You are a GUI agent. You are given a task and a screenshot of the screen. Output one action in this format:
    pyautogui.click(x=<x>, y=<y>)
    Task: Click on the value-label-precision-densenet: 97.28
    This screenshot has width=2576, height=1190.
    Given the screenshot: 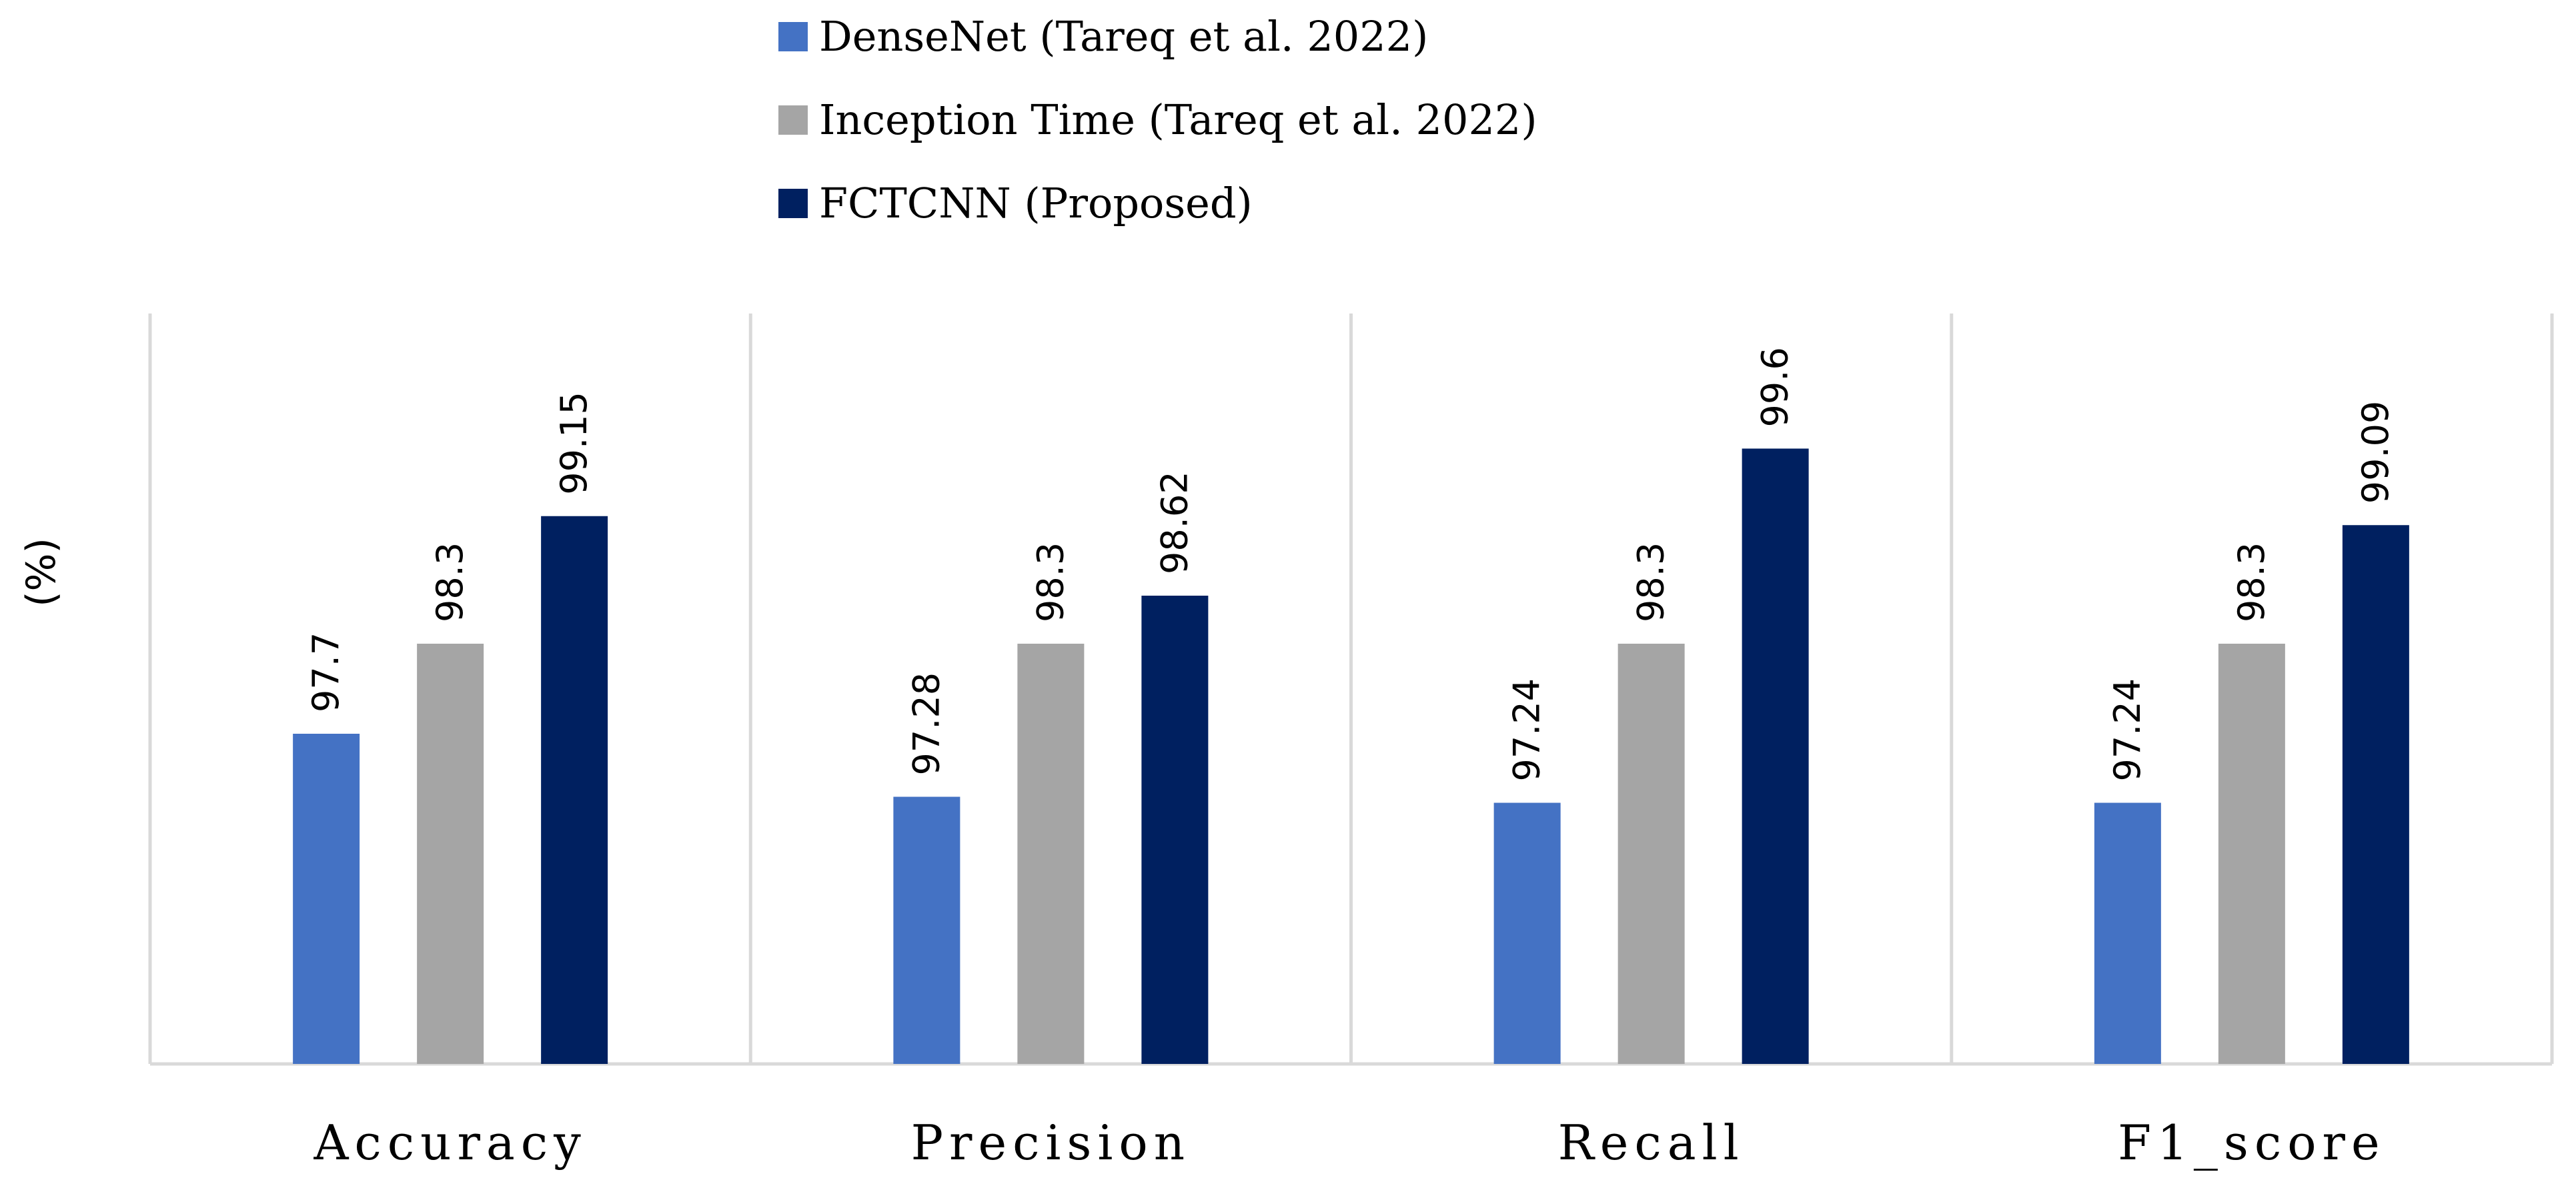 What is the action you would take?
    pyautogui.click(x=926, y=724)
    